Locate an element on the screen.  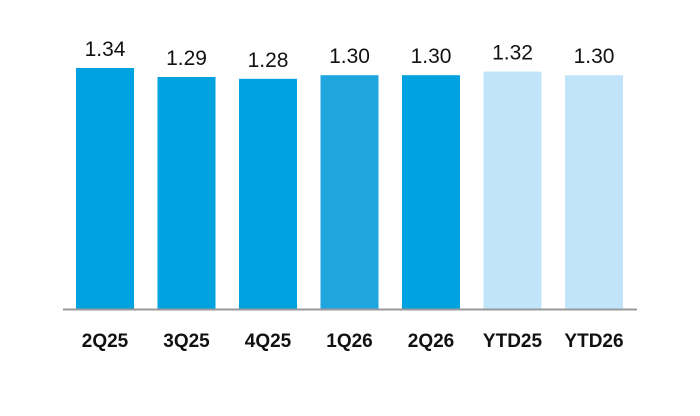
bar-ytd25 is located at coordinates (512, 190).